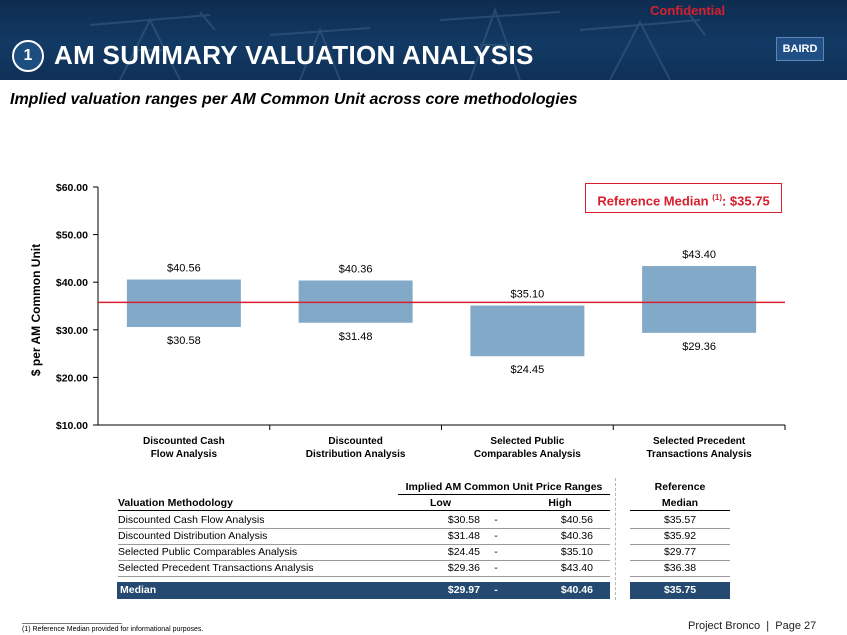 The height and width of the screenshot is (635, 847). What do you see at coordinates (72, 236) in the screenshot?
I see `y-tick-label: $50.00` at bounding box center [72, 236].